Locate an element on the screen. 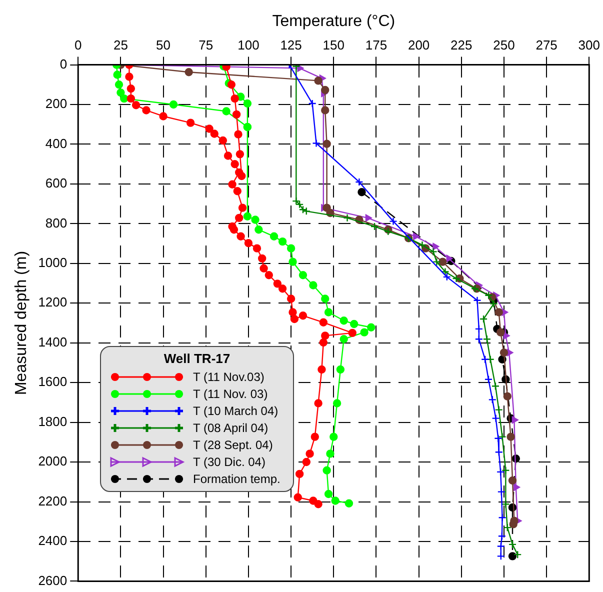 This screenshot has height=592, width=603. y-tick-label: 800 is located at coordinates (56, 222).